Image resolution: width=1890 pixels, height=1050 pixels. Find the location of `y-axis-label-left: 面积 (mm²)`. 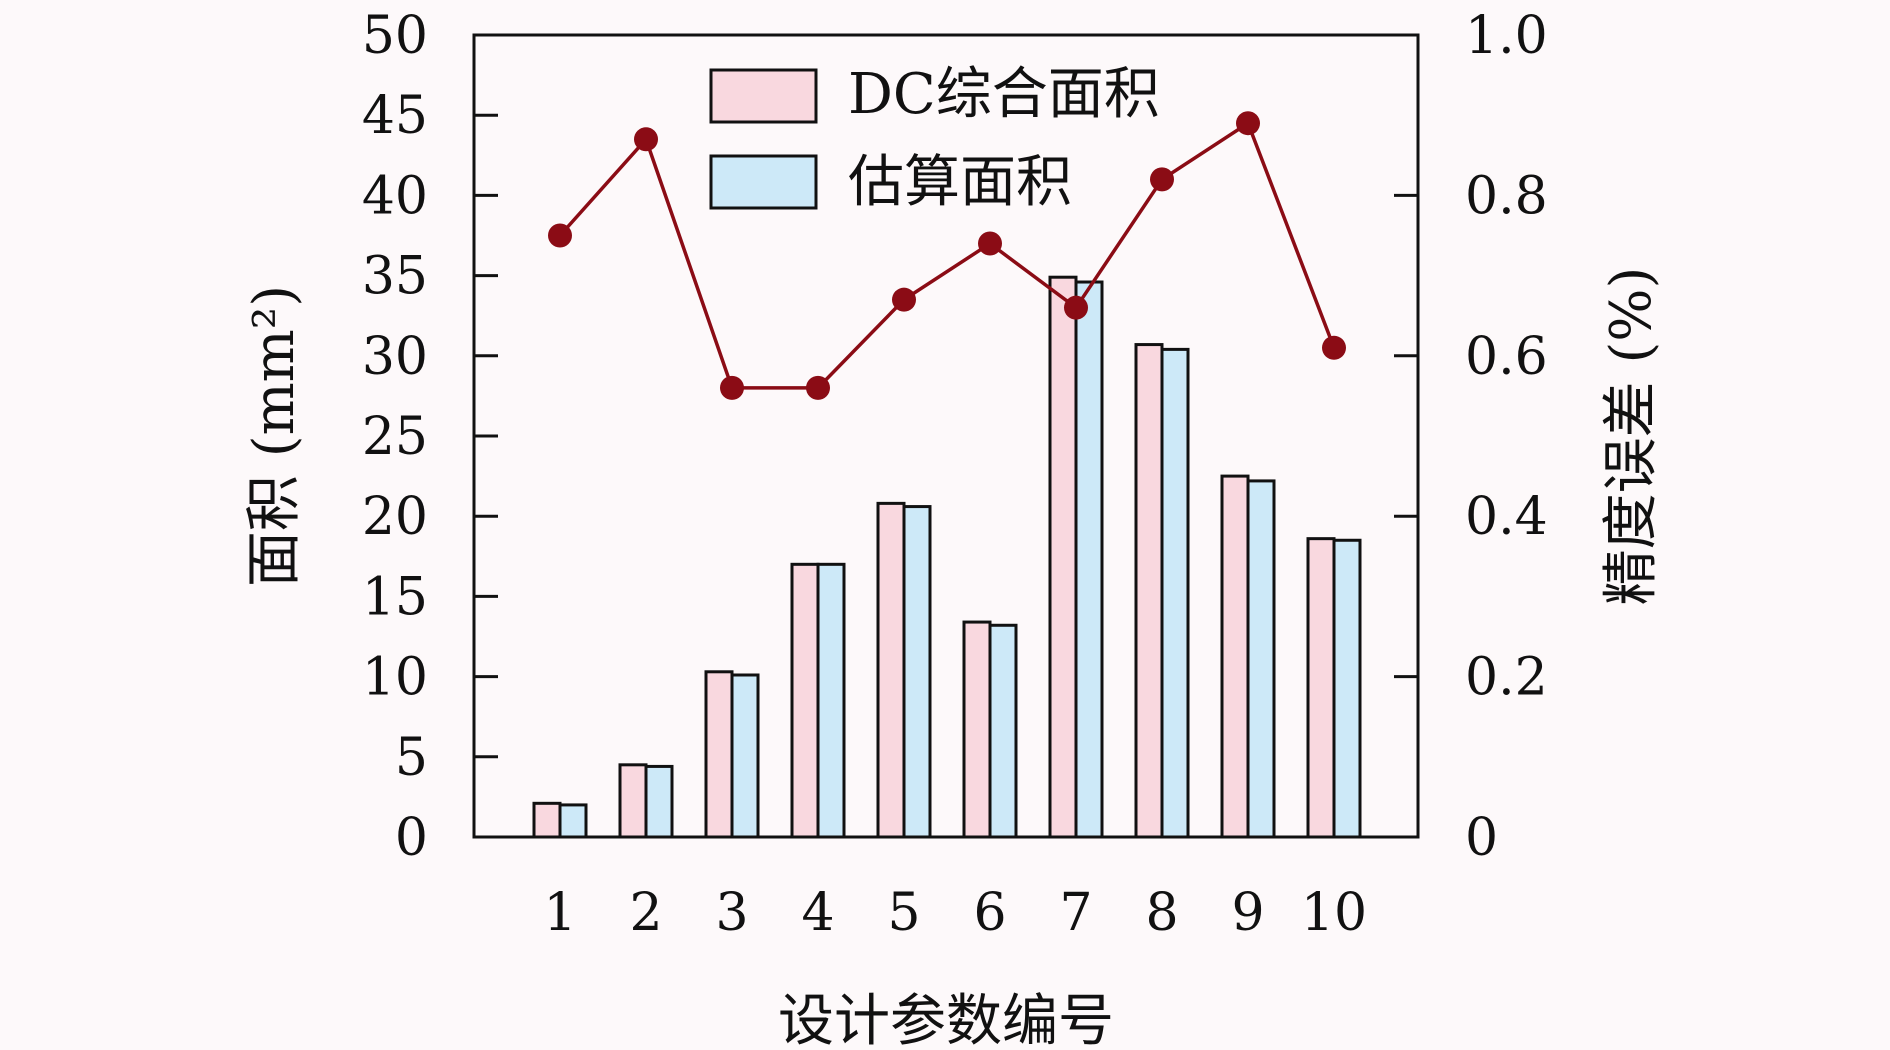

y-axis-label-left: 面积 (mm²) is located at coordinates (274, 436).